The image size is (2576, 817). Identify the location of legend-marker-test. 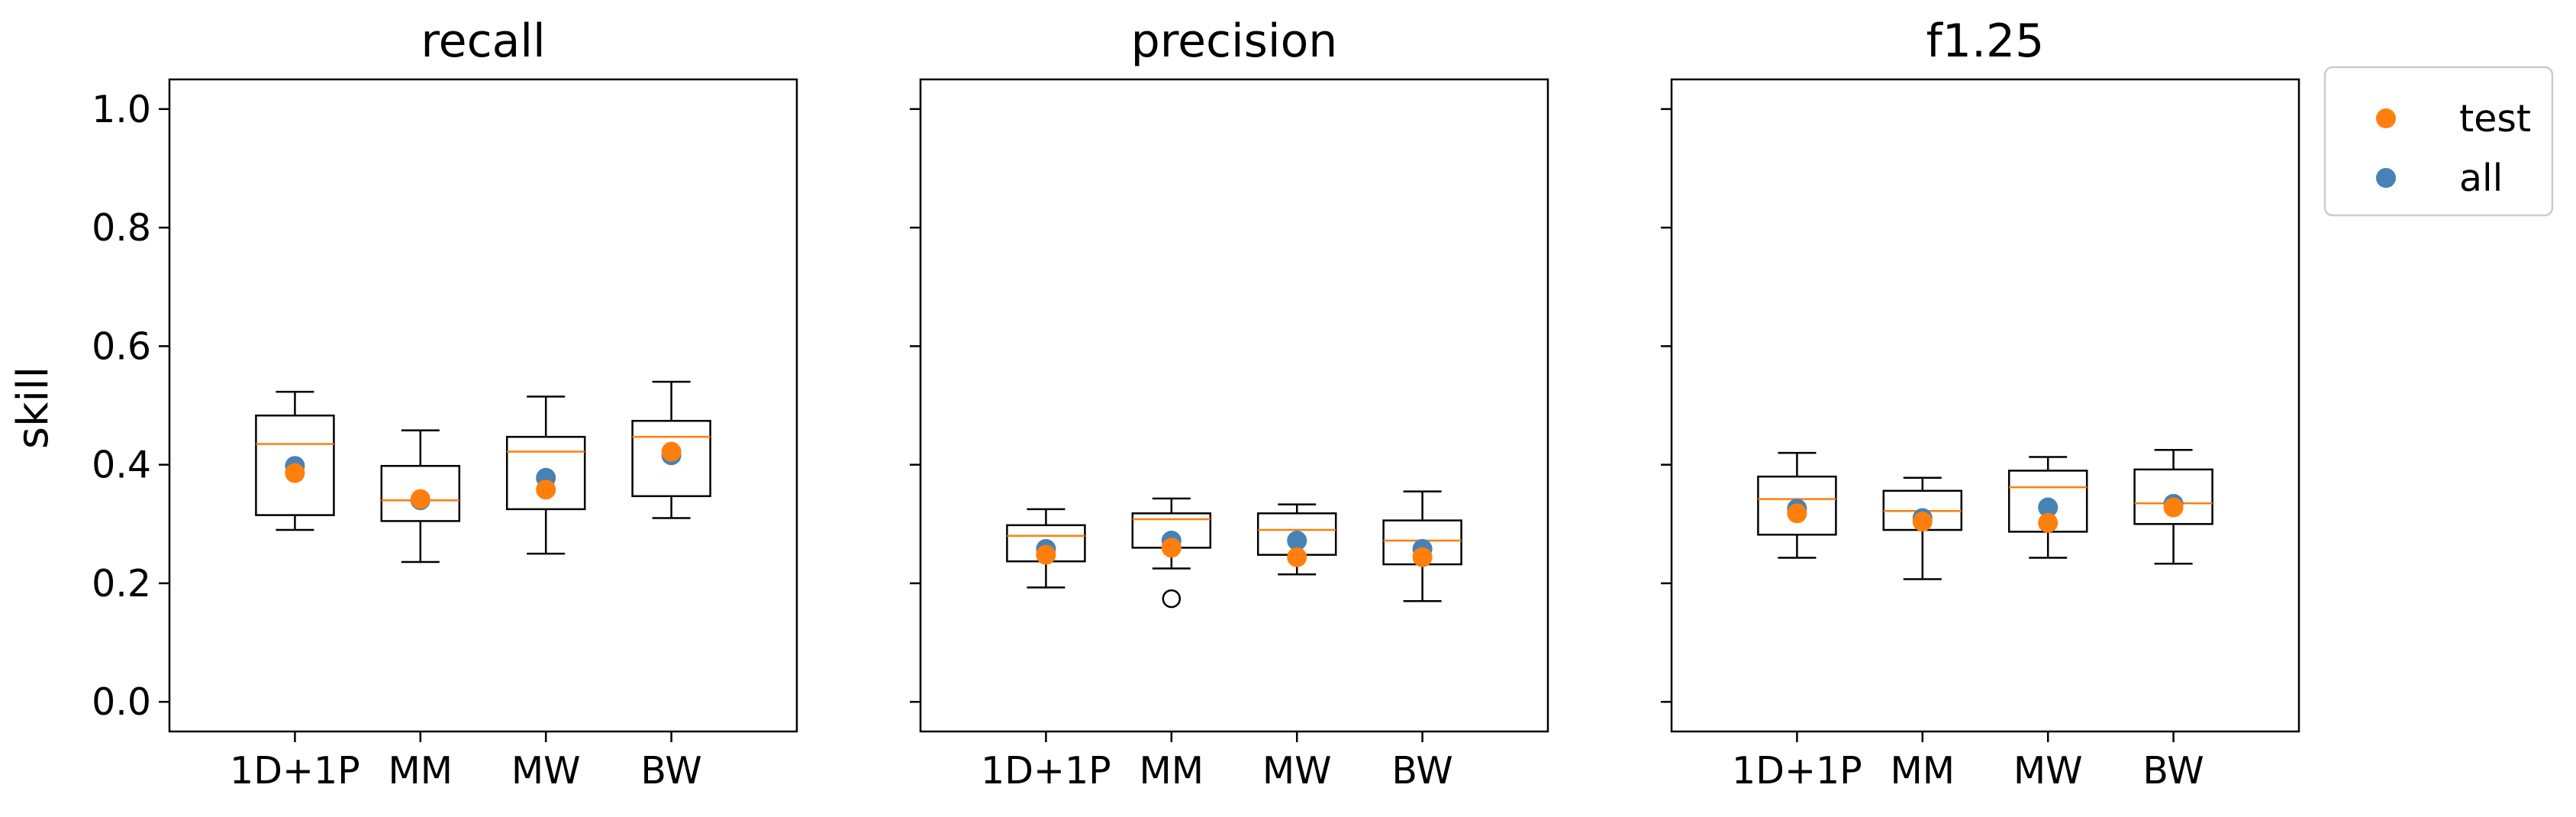
(2386, 118).